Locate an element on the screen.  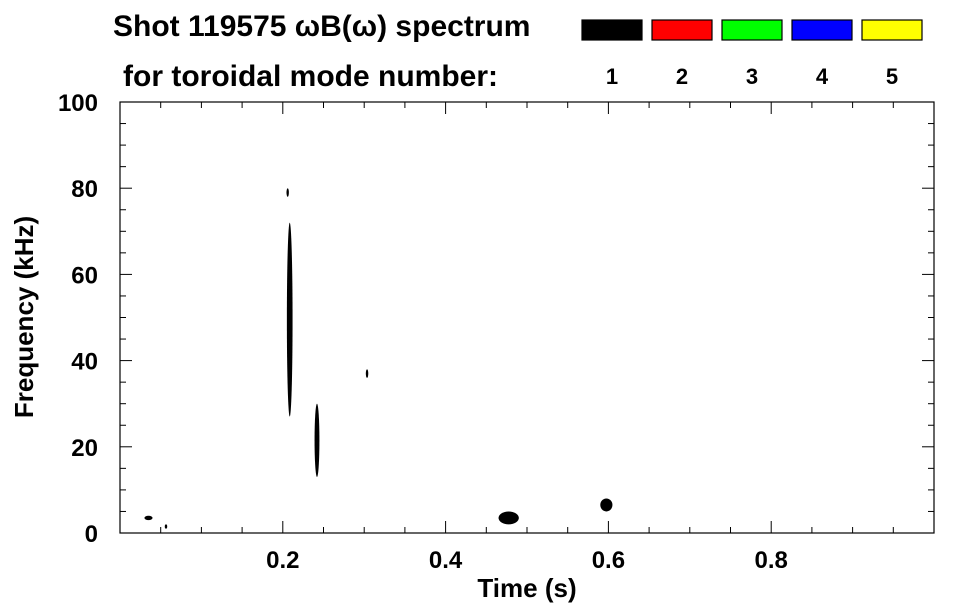
mode-number-legend: 1 2 3 4 5 is located at coordinates (752, 54).